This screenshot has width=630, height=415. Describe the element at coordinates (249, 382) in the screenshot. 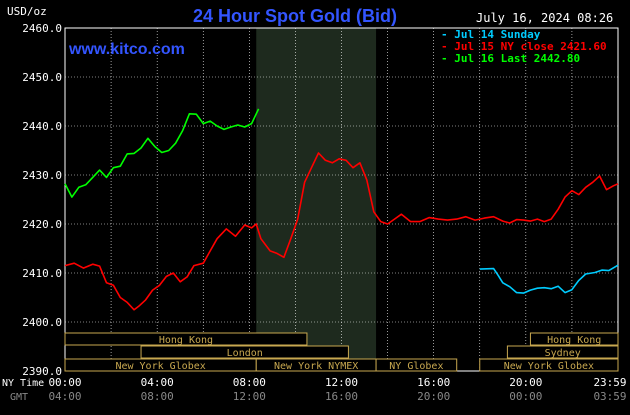

I see `x-tick-label-ny: 08:00` at that location.